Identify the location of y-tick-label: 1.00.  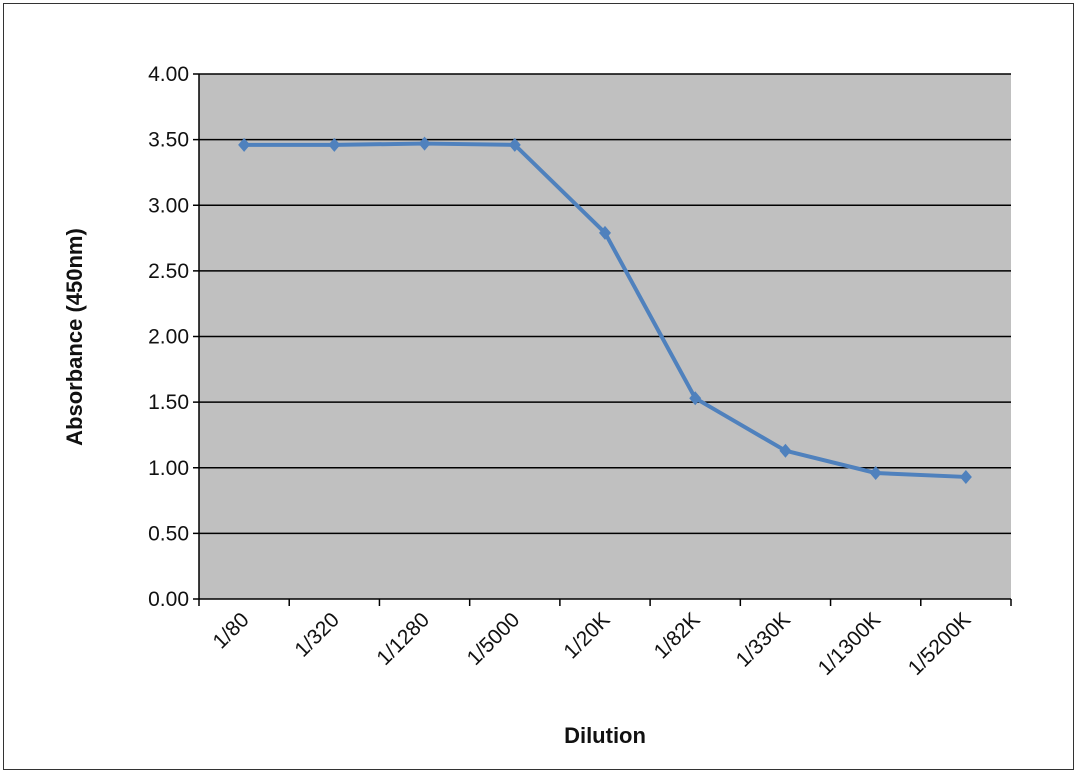
(168, 468).